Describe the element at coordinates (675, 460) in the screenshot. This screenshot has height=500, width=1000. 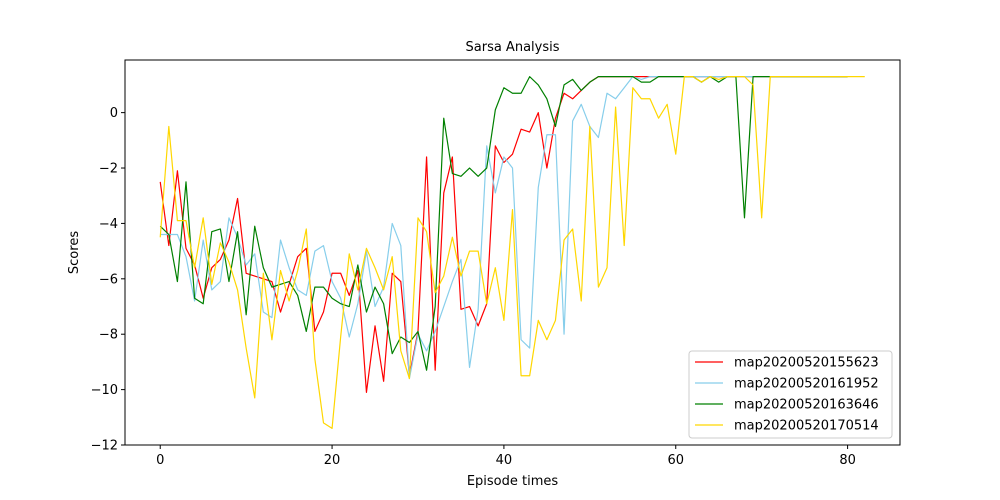
I see `x-tick-label: 60` at that location.